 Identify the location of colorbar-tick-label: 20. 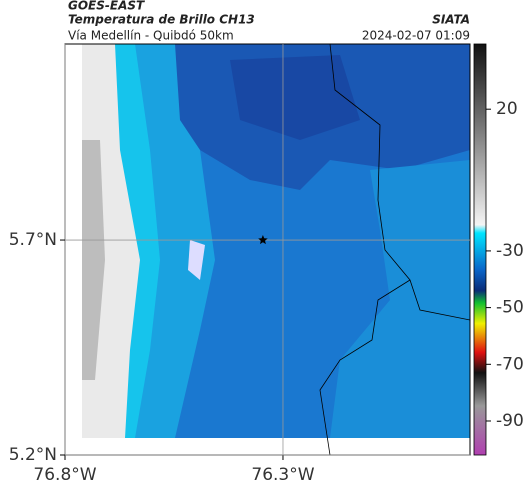
(507, 109).